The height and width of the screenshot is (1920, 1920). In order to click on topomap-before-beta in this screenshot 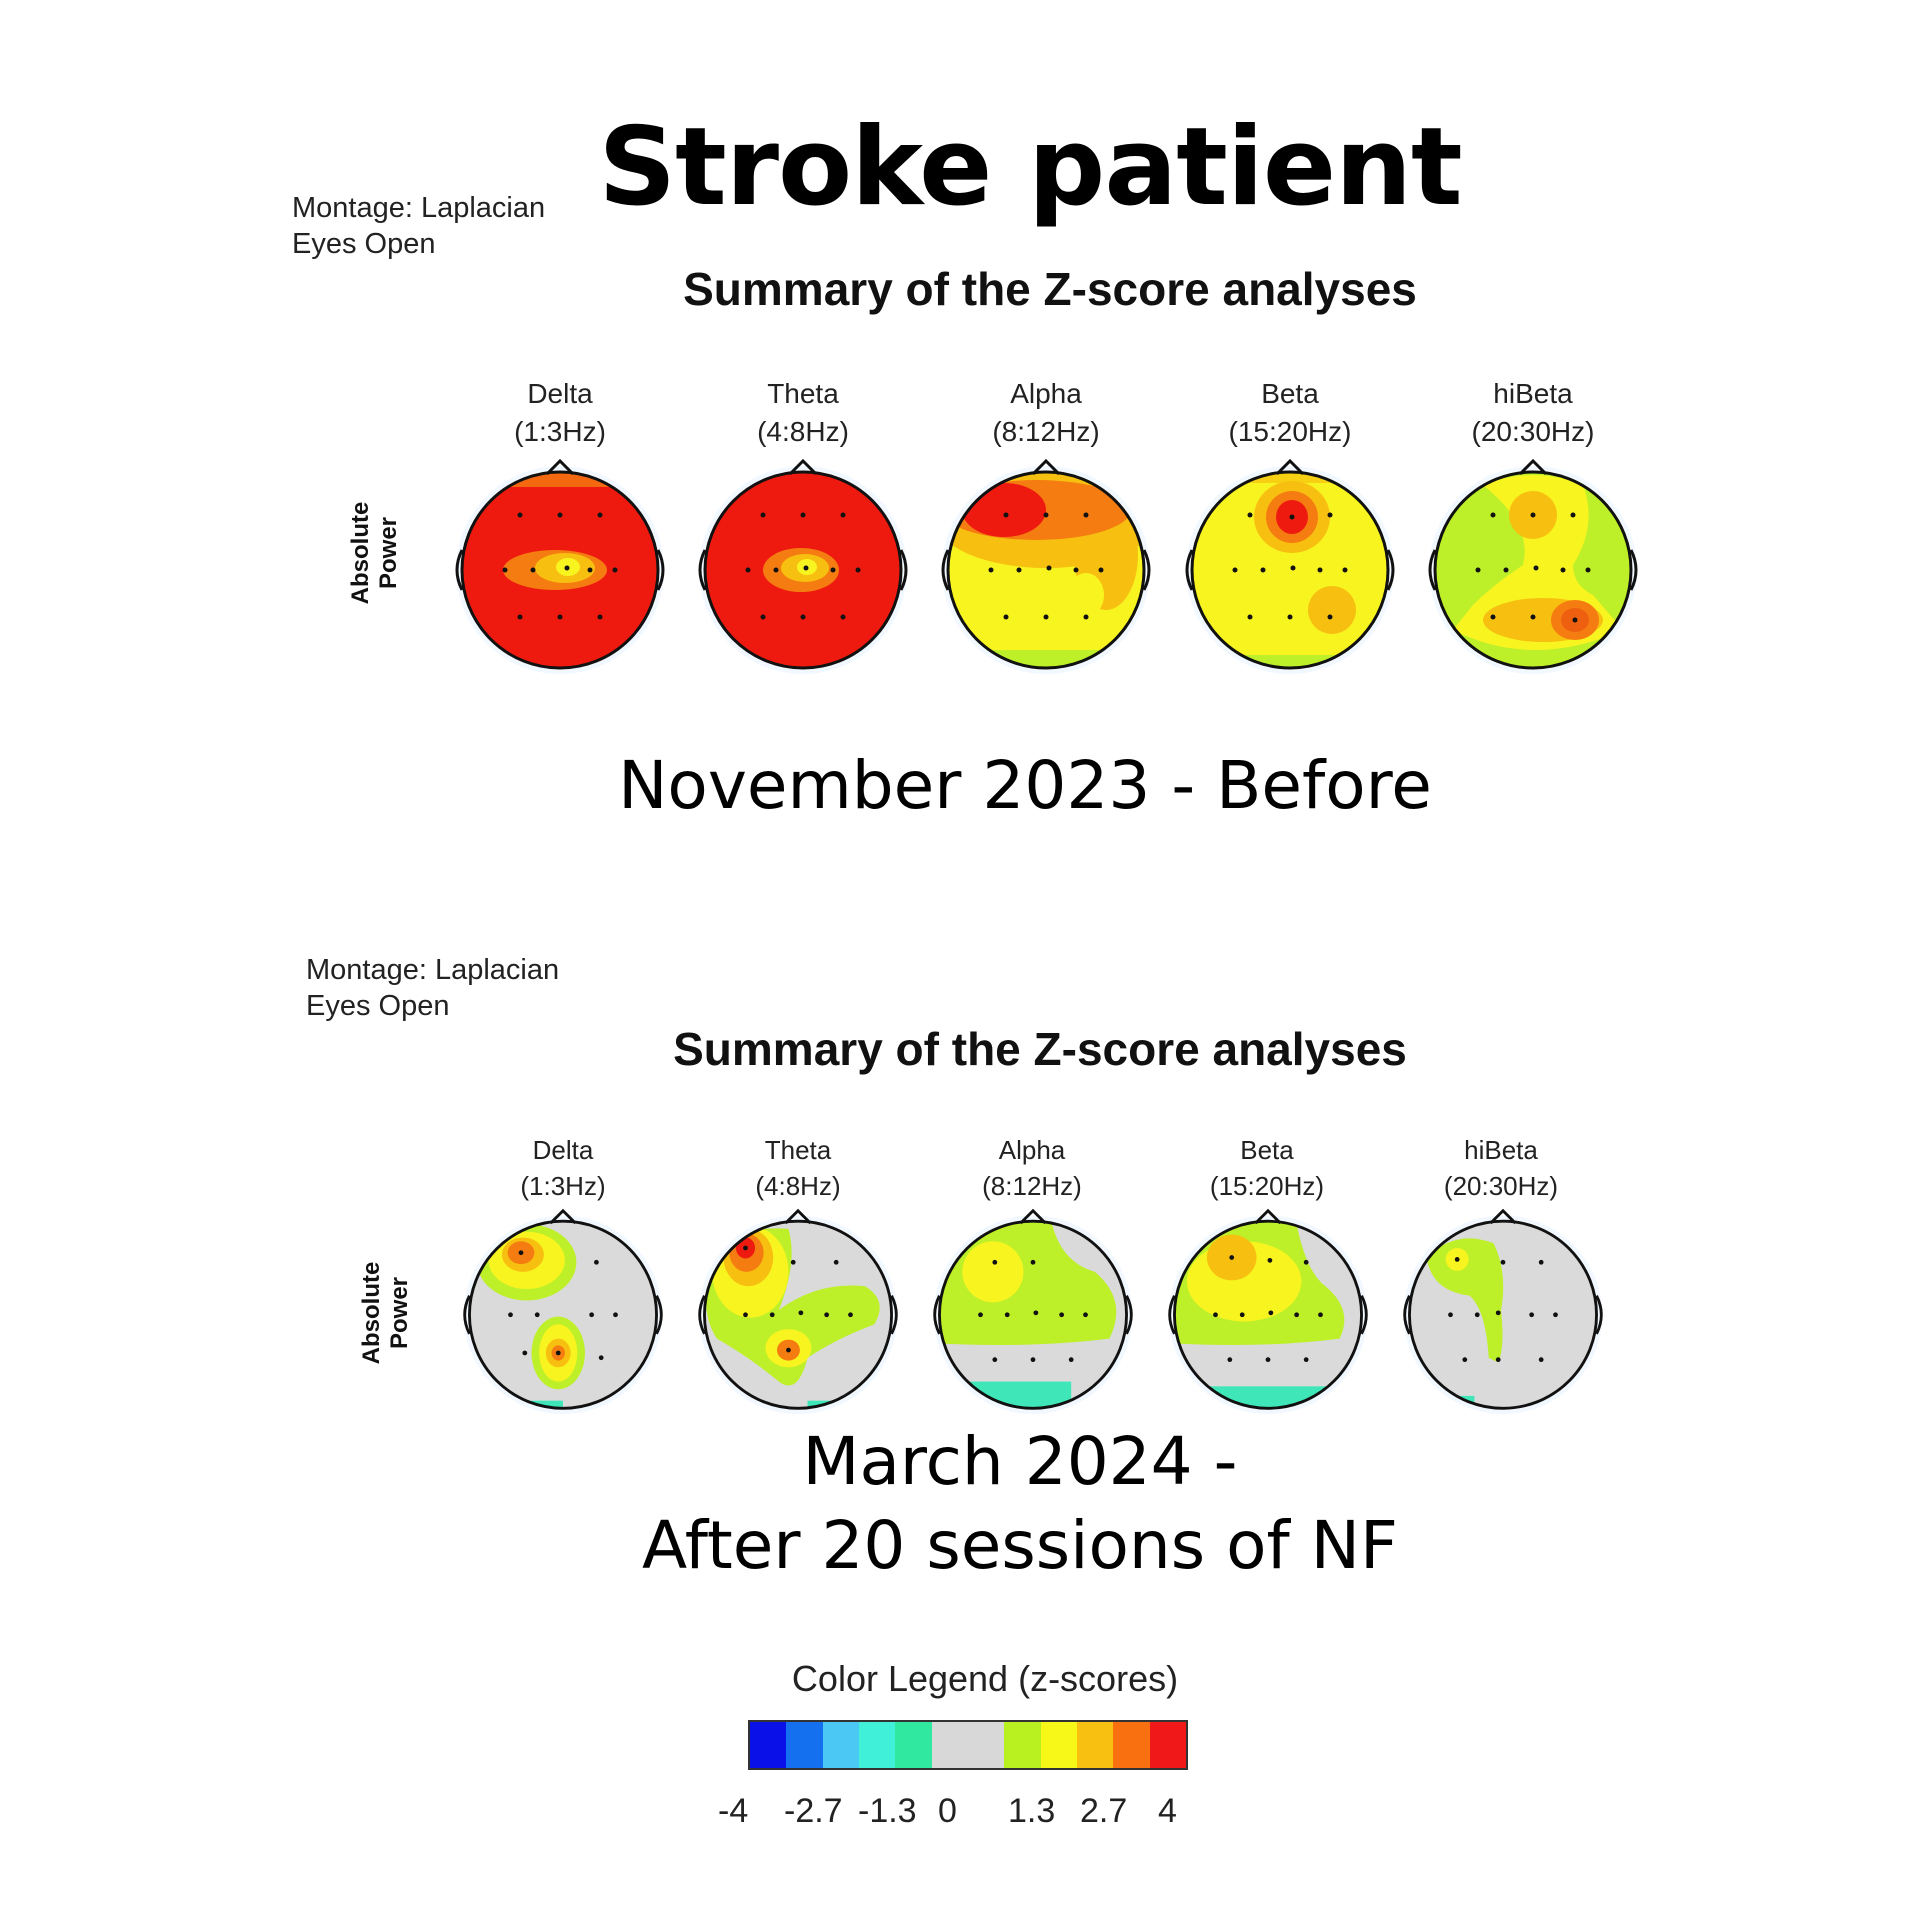, I will do `click(1290, 566)`.